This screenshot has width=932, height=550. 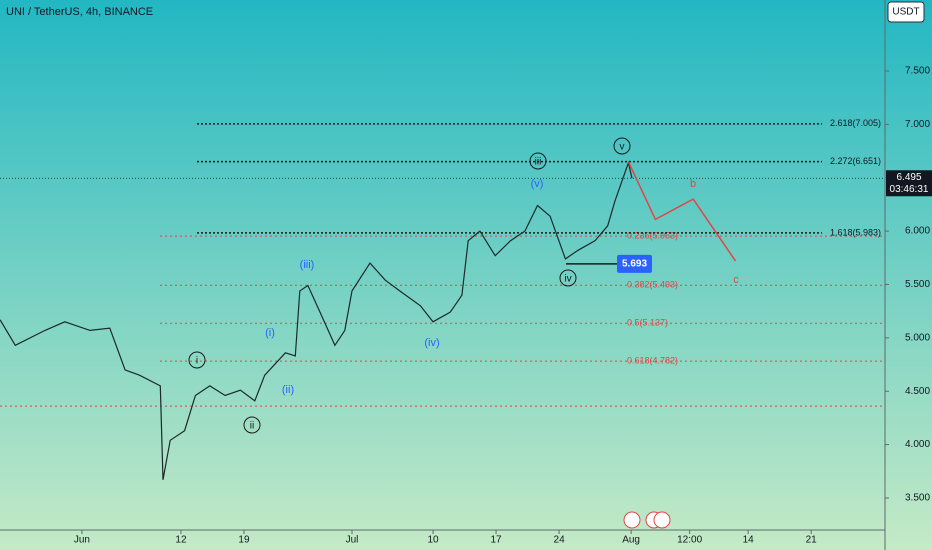 I want to click on x-tick-label: 17, so click(x=497, y=540).